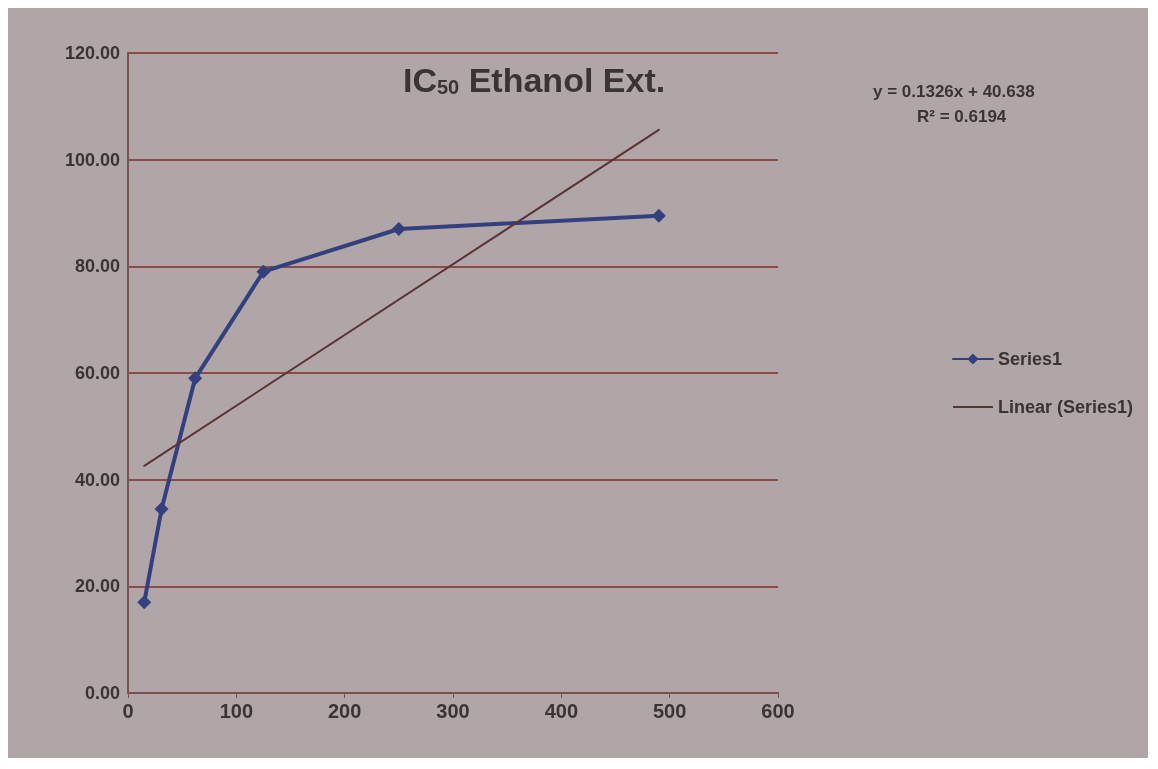  What do you see at coordinates (97, 373) in the screenshot?
I see `y-tick-label: 60.00` at bounding box center [97, 373].